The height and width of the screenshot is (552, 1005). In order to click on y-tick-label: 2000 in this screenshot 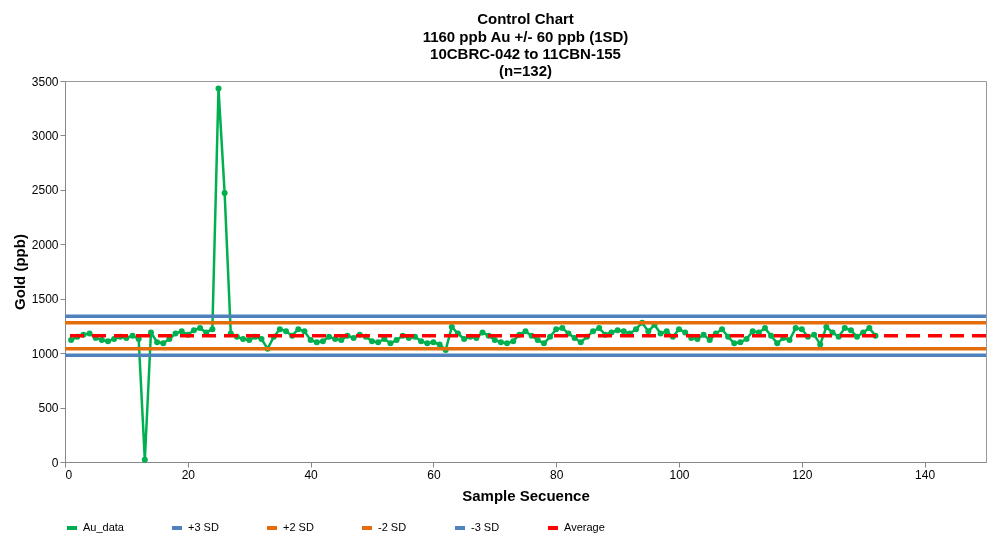, I will do `click(45, 244)`.